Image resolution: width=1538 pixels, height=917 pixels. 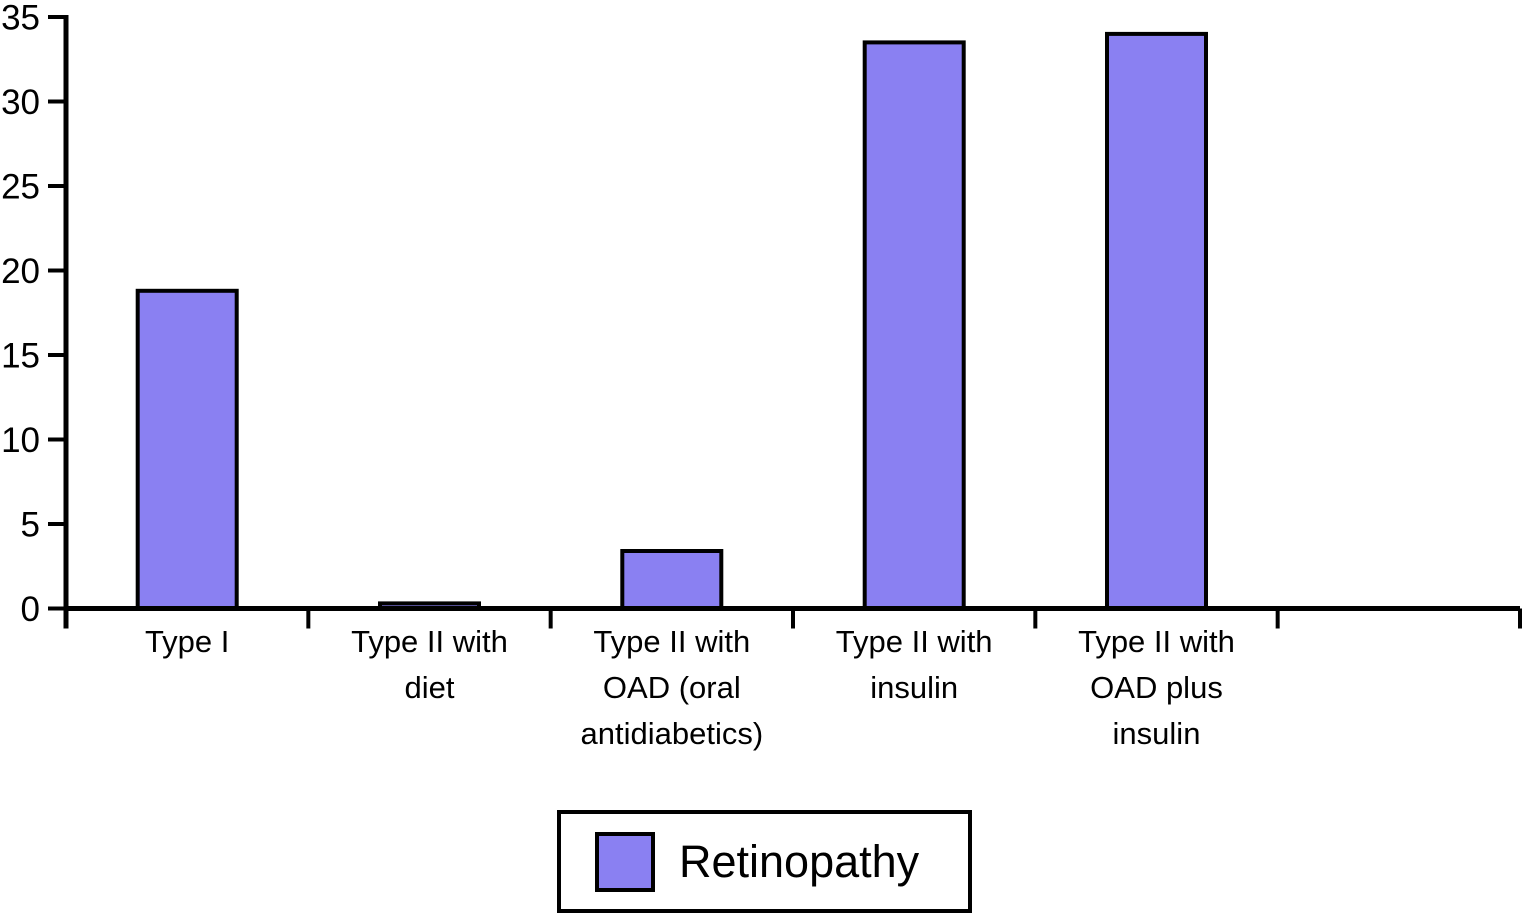 What do you see at coordinates (30, 525) in the screenshot?
I see `y-tick-label-5: 5` at bounding box center [30, 525].